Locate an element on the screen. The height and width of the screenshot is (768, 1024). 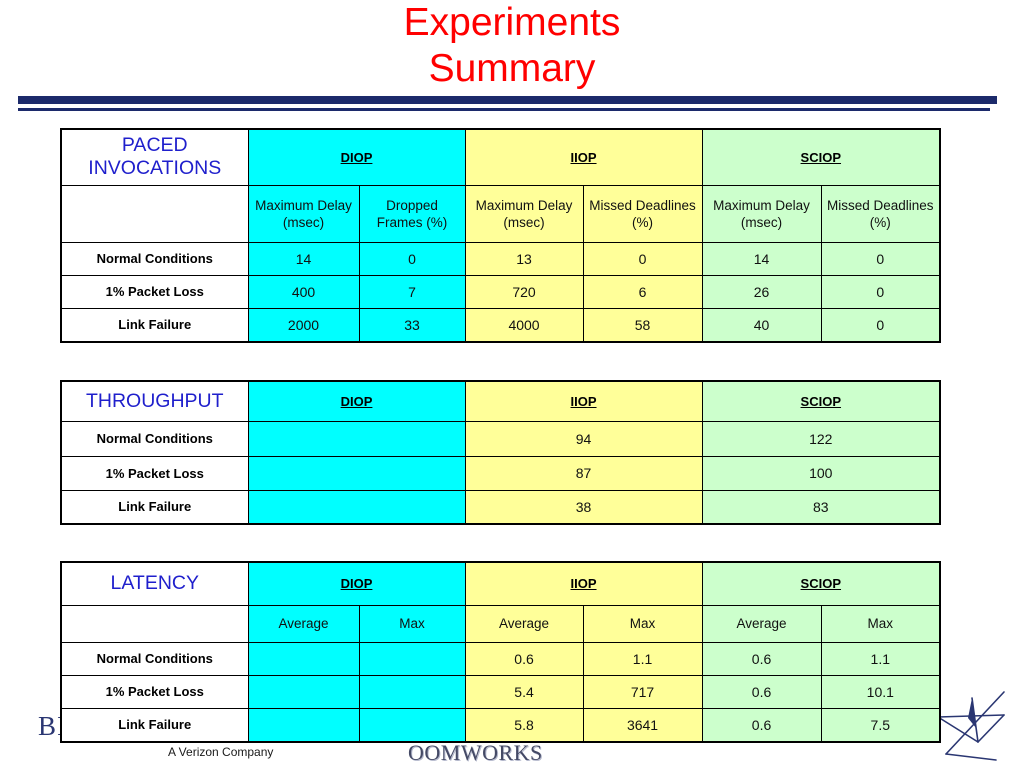
title-line-1: Experiments is located at coordinates (512, 22).